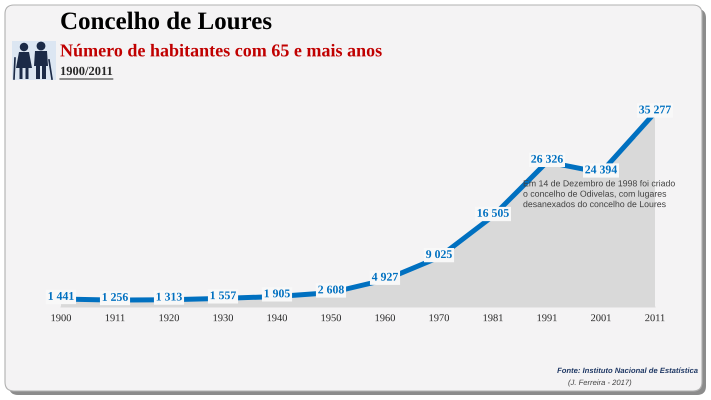 The width and height of the screenshot is (711, 400). Describe the element at coordinates (224, 318) in the screenshot. I see `x-tick-label: 1930` at that location.